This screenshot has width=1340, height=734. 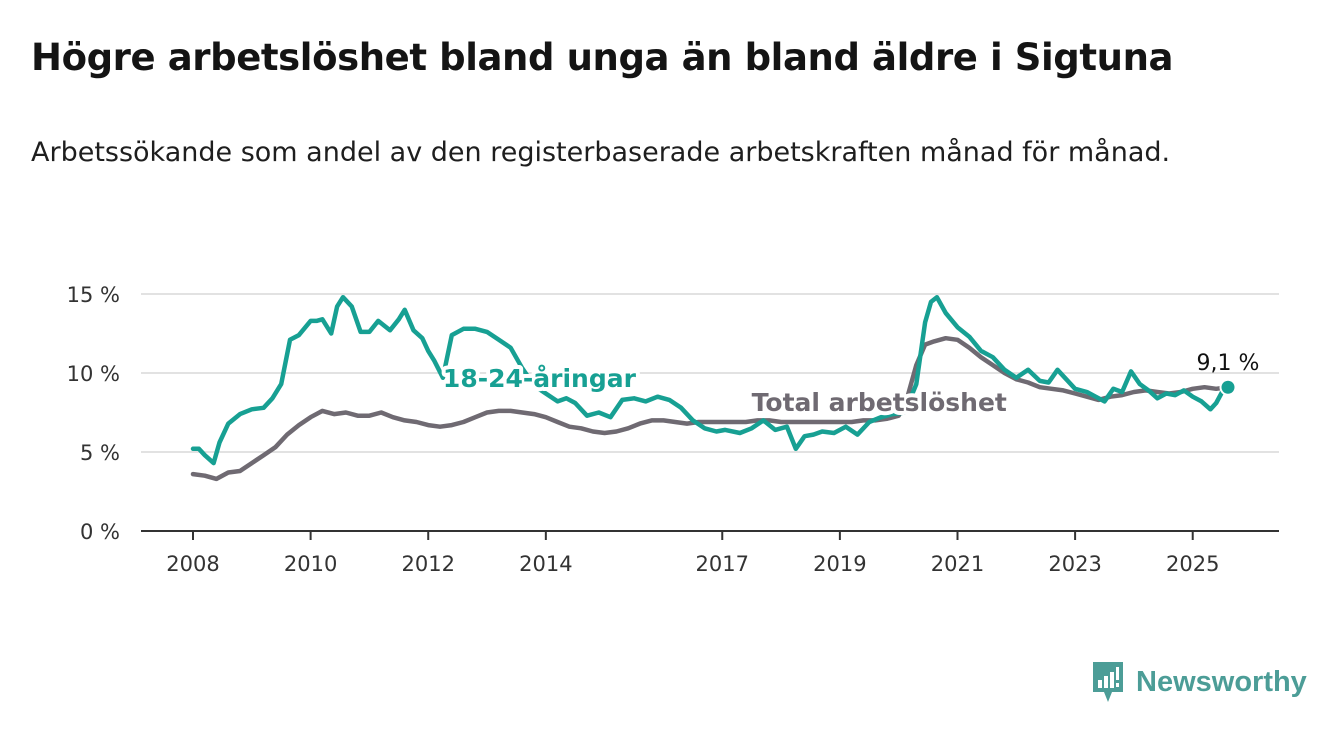 What do you see at coordinates (1228, 387) in the screenshot?
I see `end-point-marker` at bounding box center [1228, 387].